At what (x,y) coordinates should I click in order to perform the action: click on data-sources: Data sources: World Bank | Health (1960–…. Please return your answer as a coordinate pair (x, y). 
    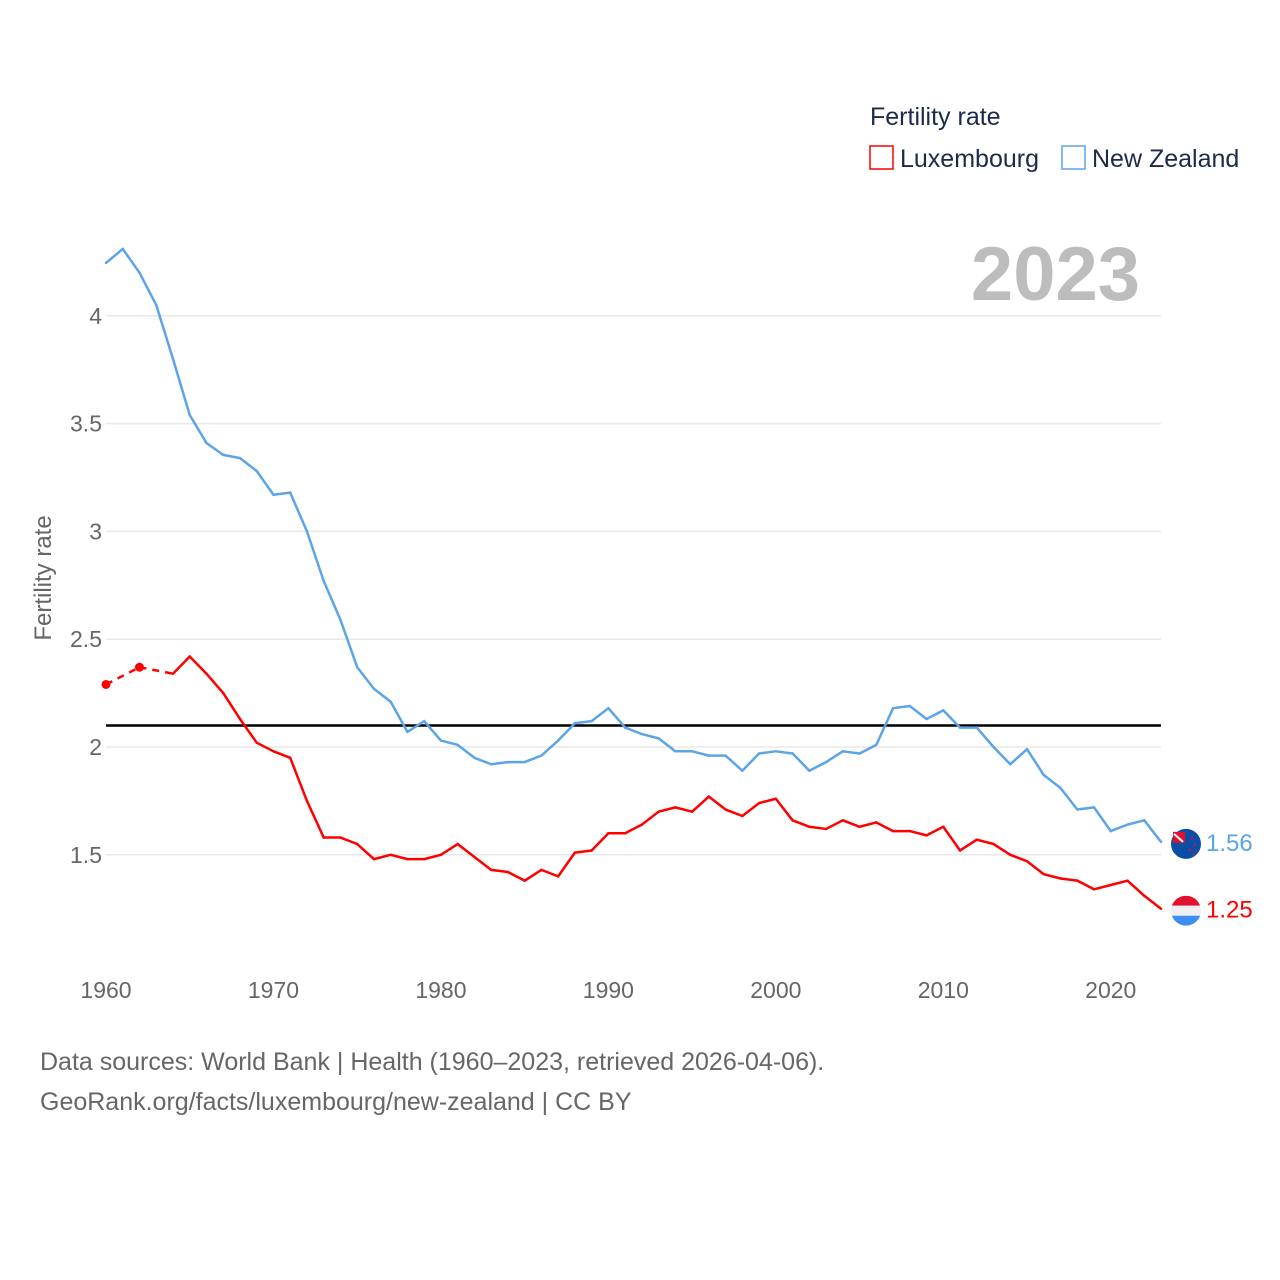
    Looking at the image, I should click on (432, 1062).